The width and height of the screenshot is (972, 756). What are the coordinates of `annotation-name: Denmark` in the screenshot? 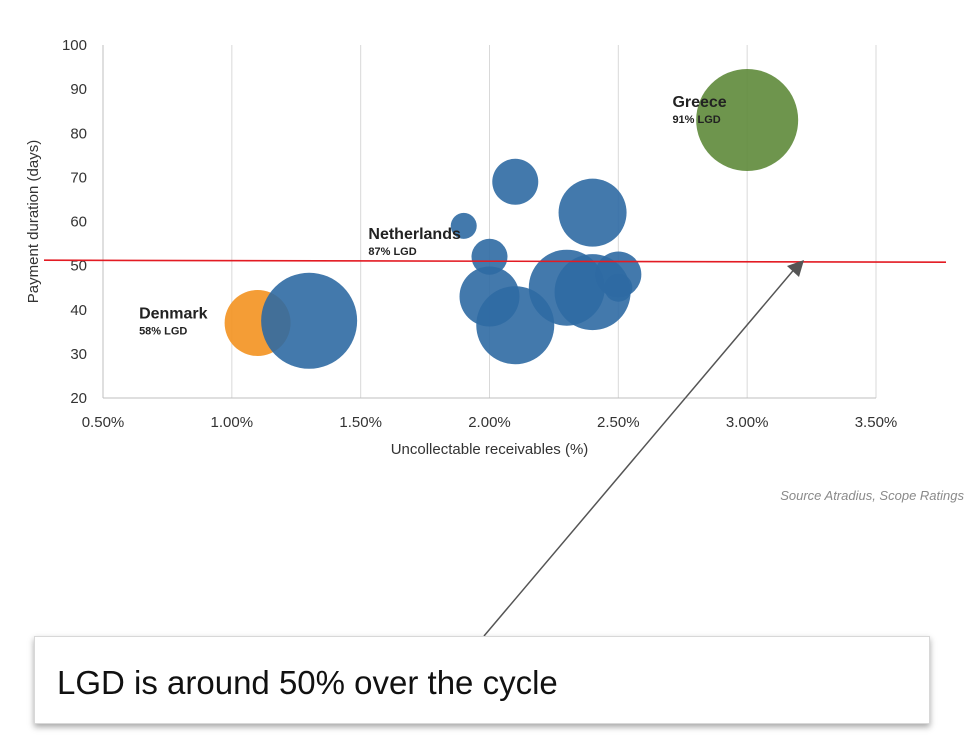 It's located at (173, 314).